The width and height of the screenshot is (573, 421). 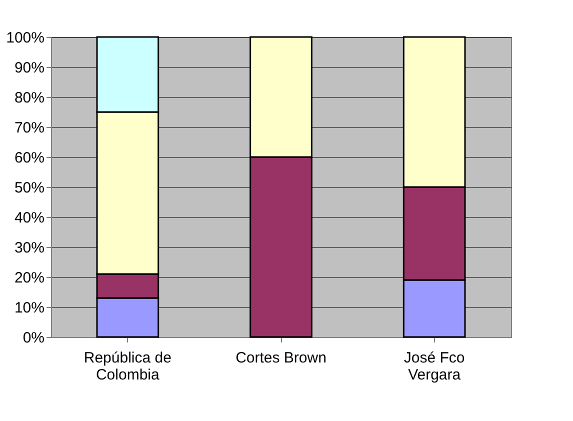 I want to click on y-tick-label: 90%, so click(x=29, y=68).